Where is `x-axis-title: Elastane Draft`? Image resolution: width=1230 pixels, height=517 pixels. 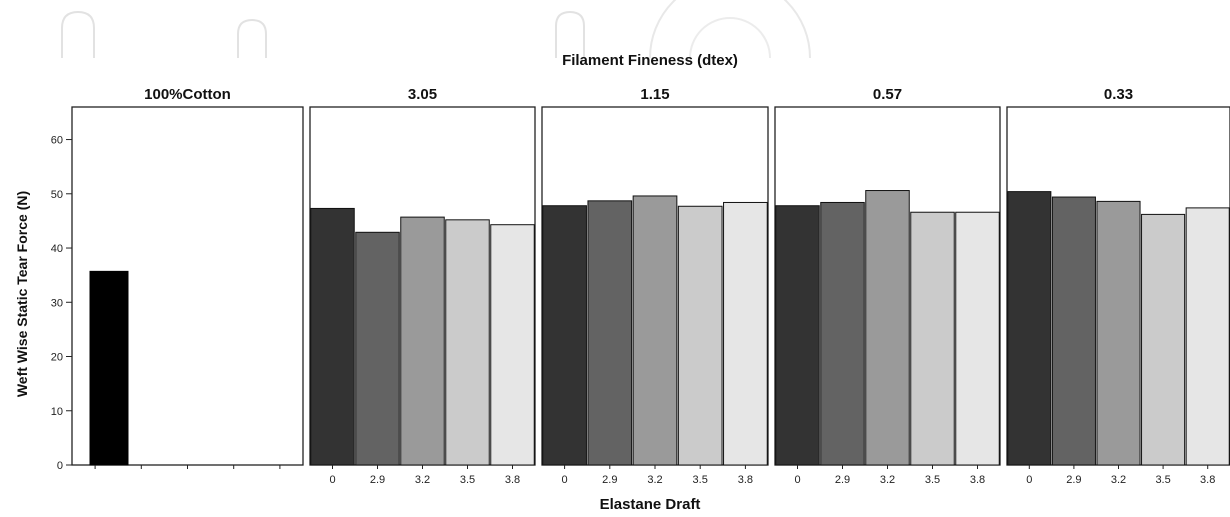 x-axis-title: Elastane Draft is located at coordinates (650, 504).